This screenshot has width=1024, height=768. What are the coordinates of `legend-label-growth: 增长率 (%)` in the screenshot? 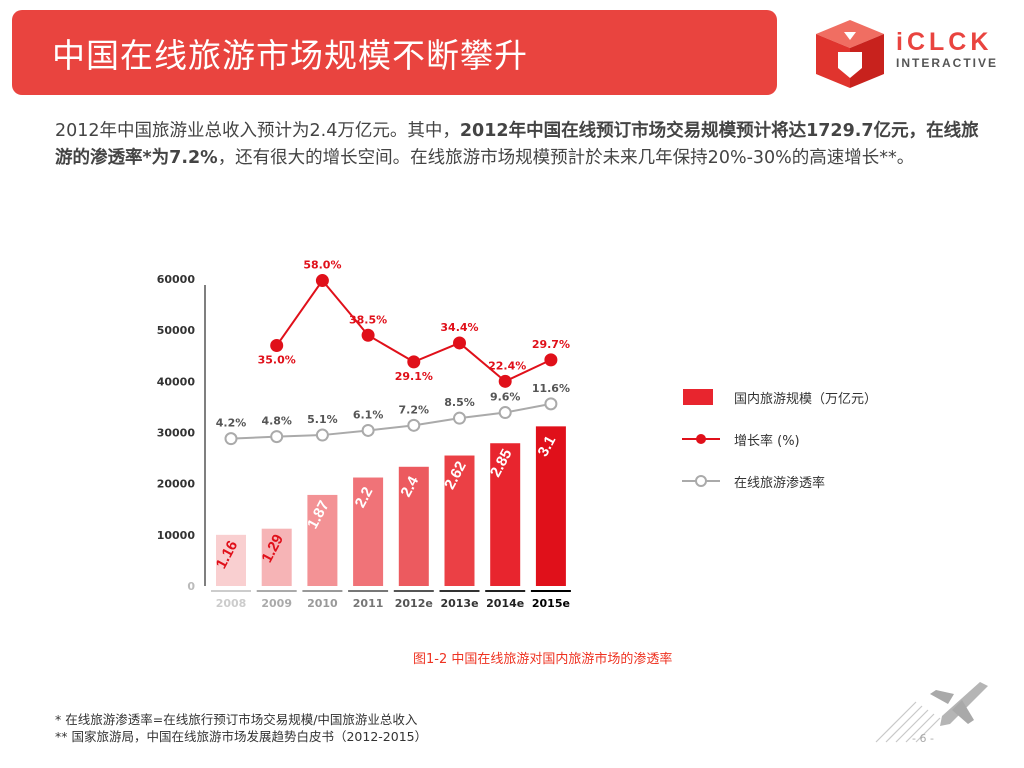 It's located at (767, 441).